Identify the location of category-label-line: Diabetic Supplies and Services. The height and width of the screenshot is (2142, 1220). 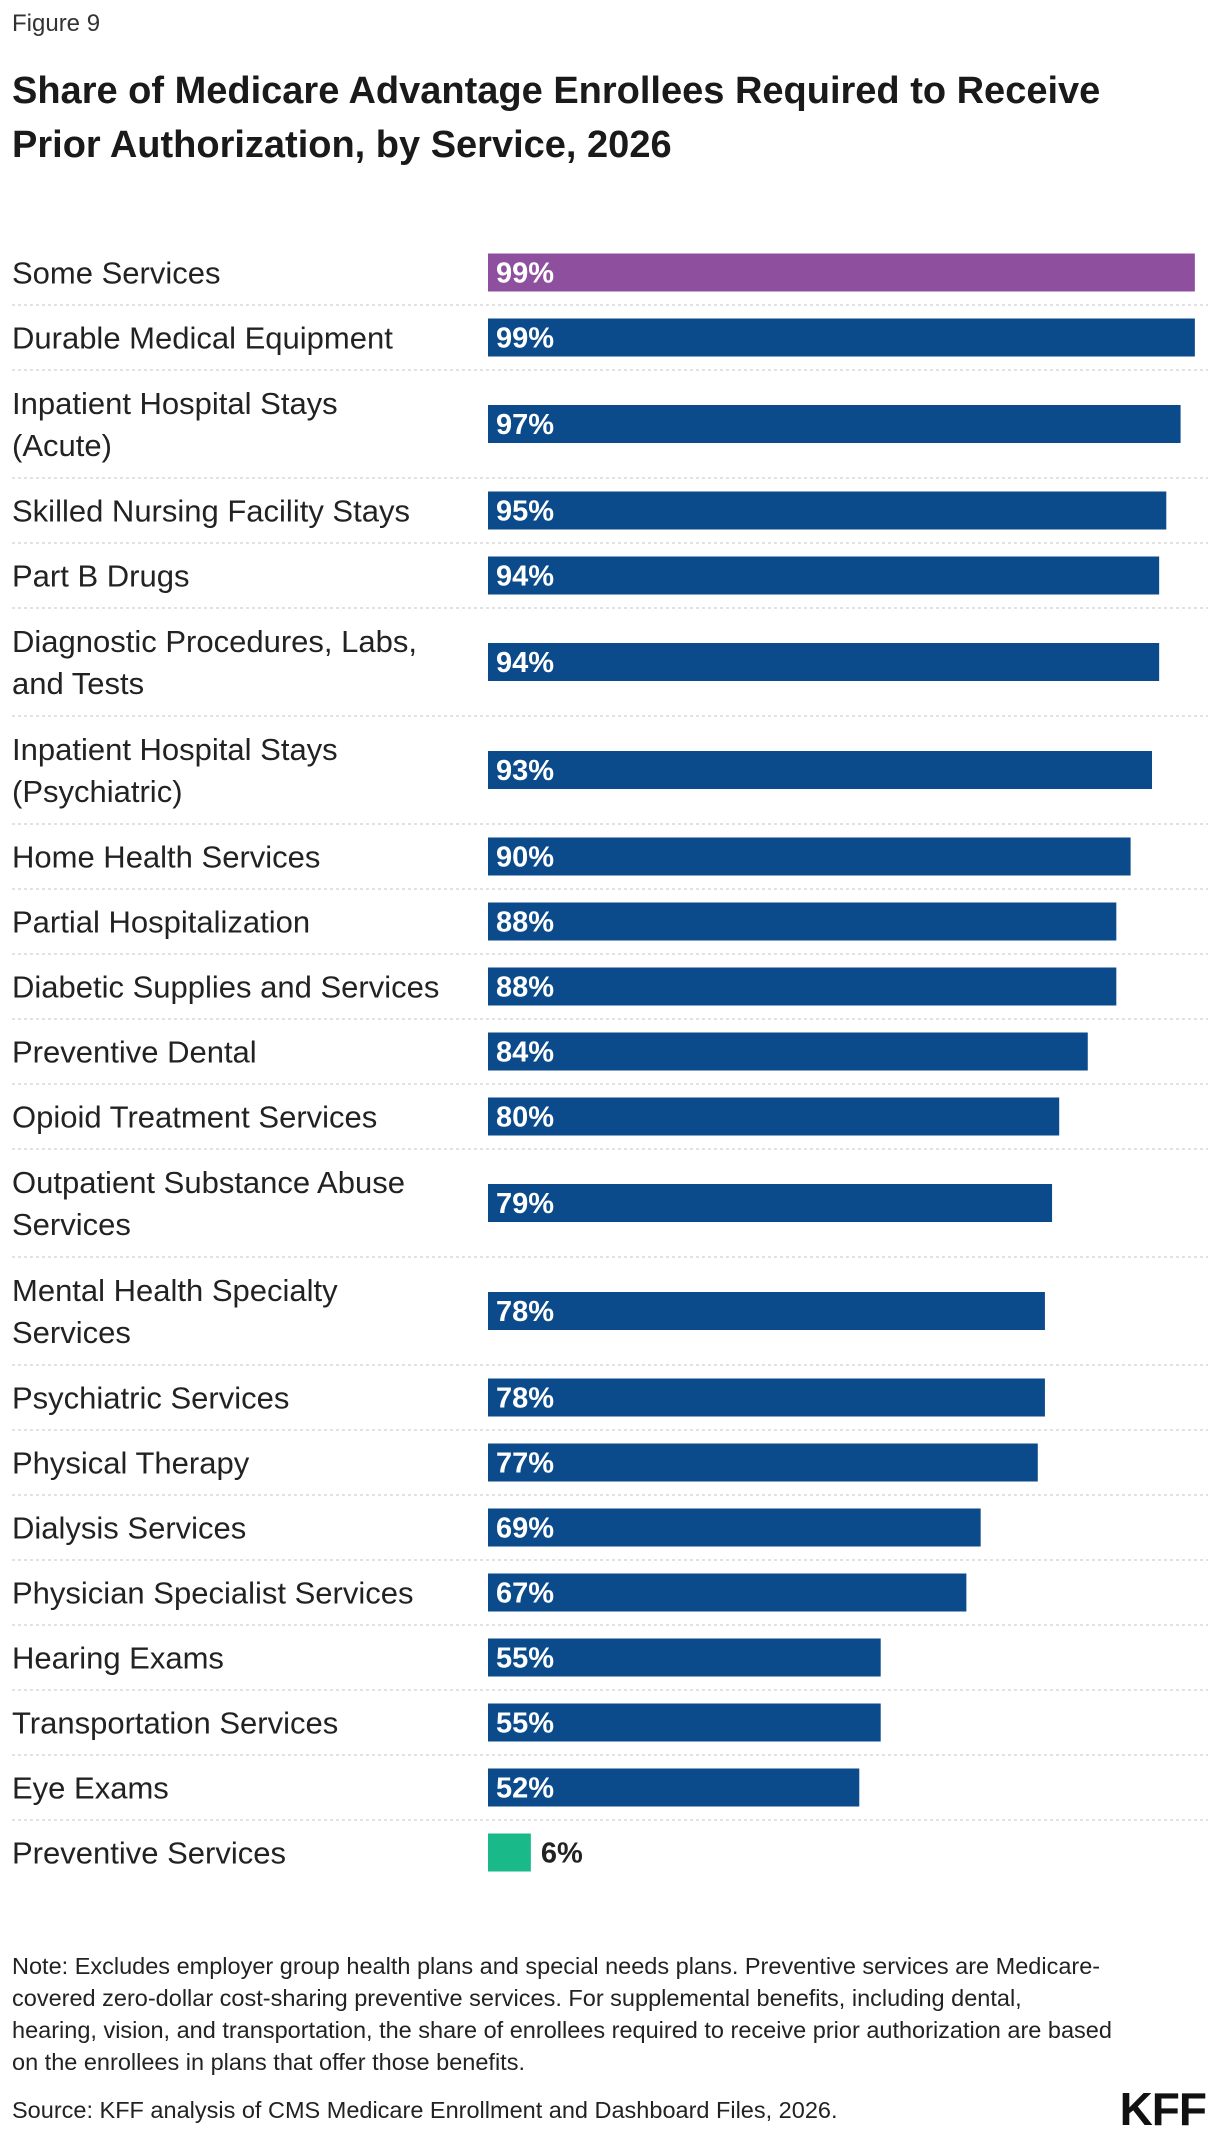
(225, 987).